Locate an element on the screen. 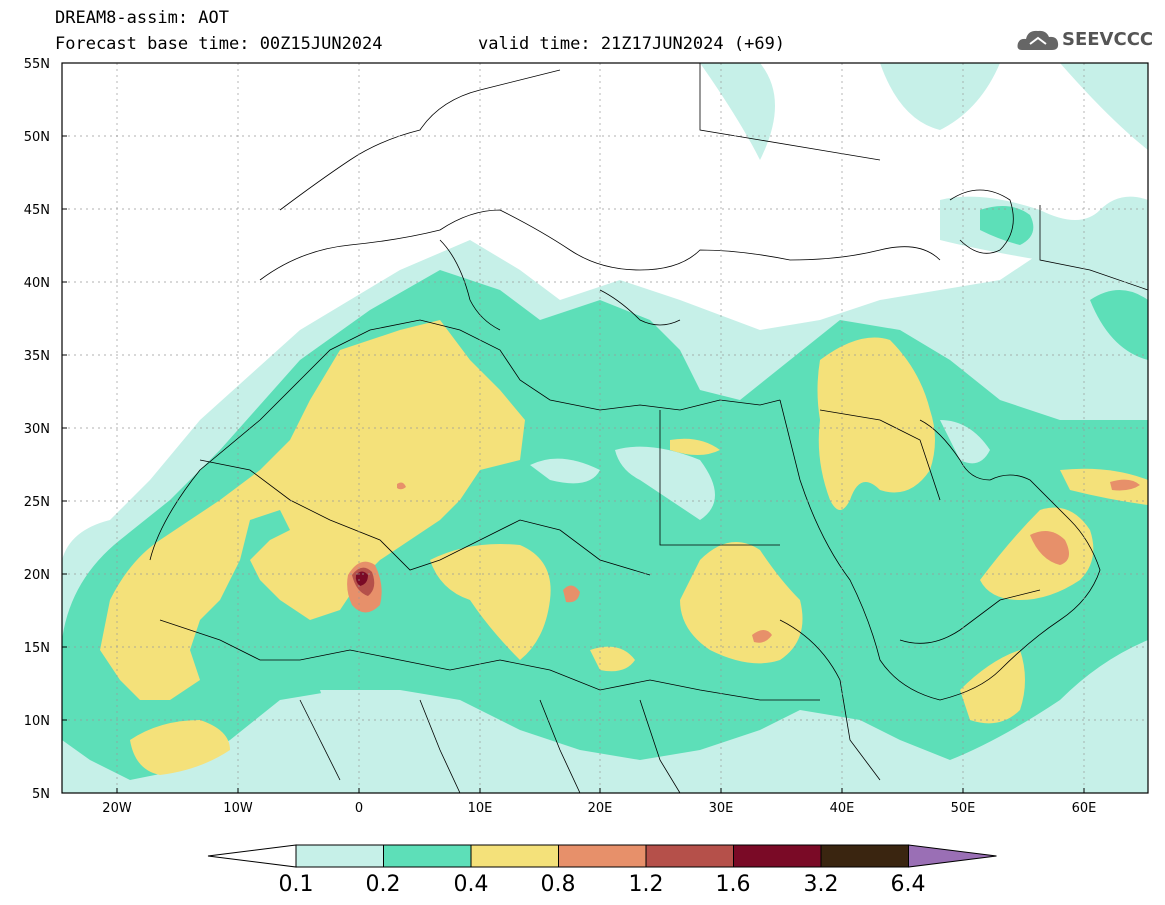 The width and height of the screenshot is (1165, 905). cbar-label-0-4: 0.4 is located at coordinates (471, 884).